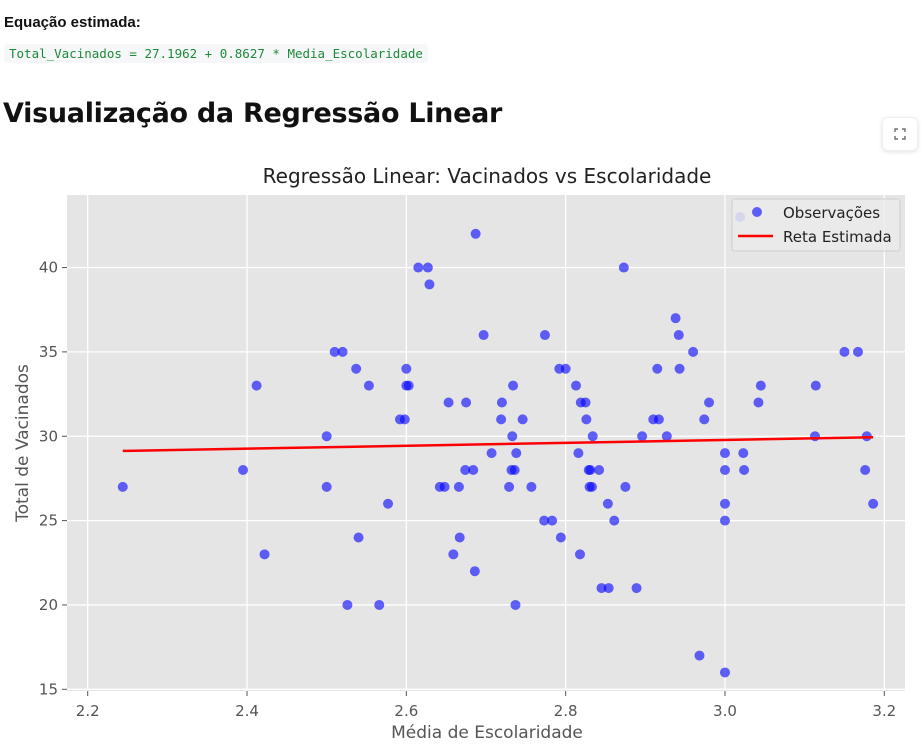 The width and height of the screenshot is (921, 756). What do you see at coordinates (487, 733) in the screenshot?
I see `x-axis-label: Média de Escolaridade` at bounding box center [487, 733].